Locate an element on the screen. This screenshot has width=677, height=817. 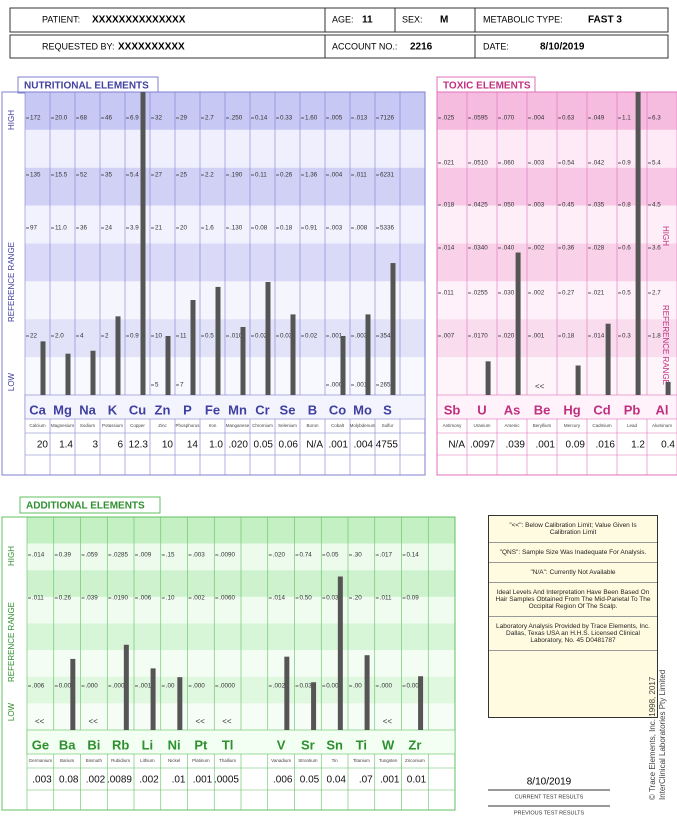
axis-label: REFERENCE RANGE is located at coordinates (11, 282).